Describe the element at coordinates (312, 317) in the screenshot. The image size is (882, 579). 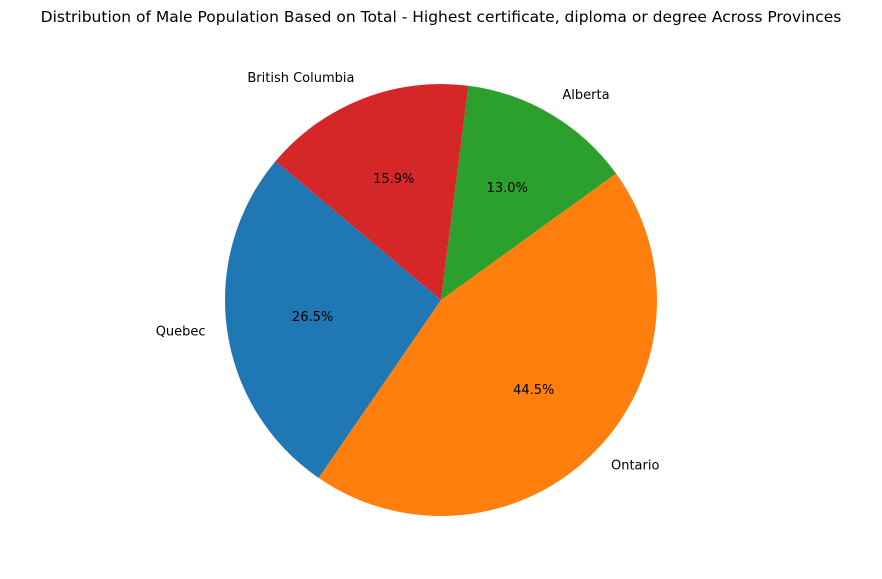
I see `slice-percent-quebec: 26.5%` at that location.